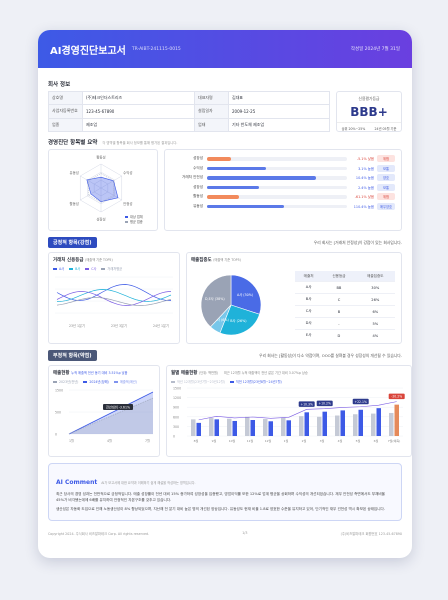 This screenshot has height=600, width=448. What do you see at coordinates (100, 157) in the screenshot?
I see `radar-axis-label: 활동성` at bounding box center [100, 157].